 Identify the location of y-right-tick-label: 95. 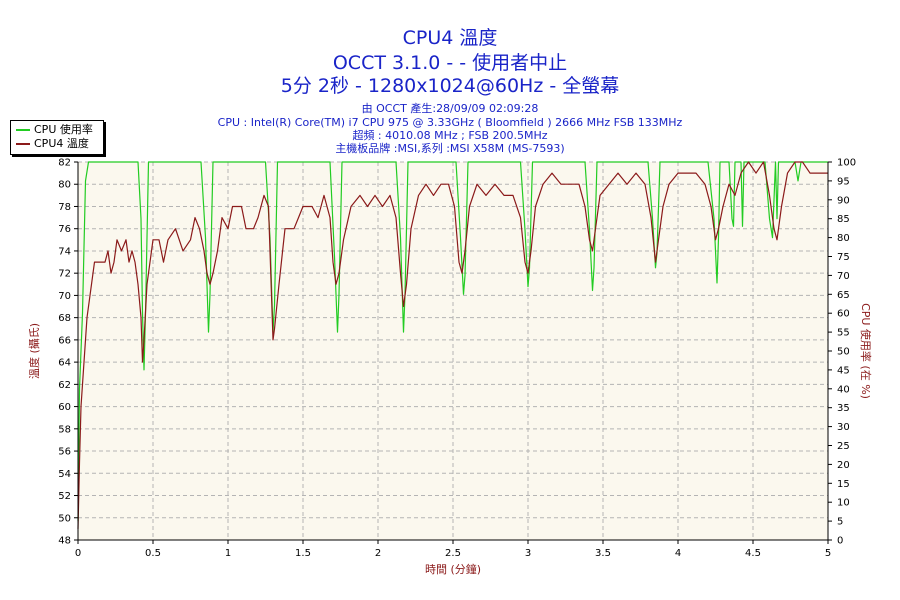
(843, 181).